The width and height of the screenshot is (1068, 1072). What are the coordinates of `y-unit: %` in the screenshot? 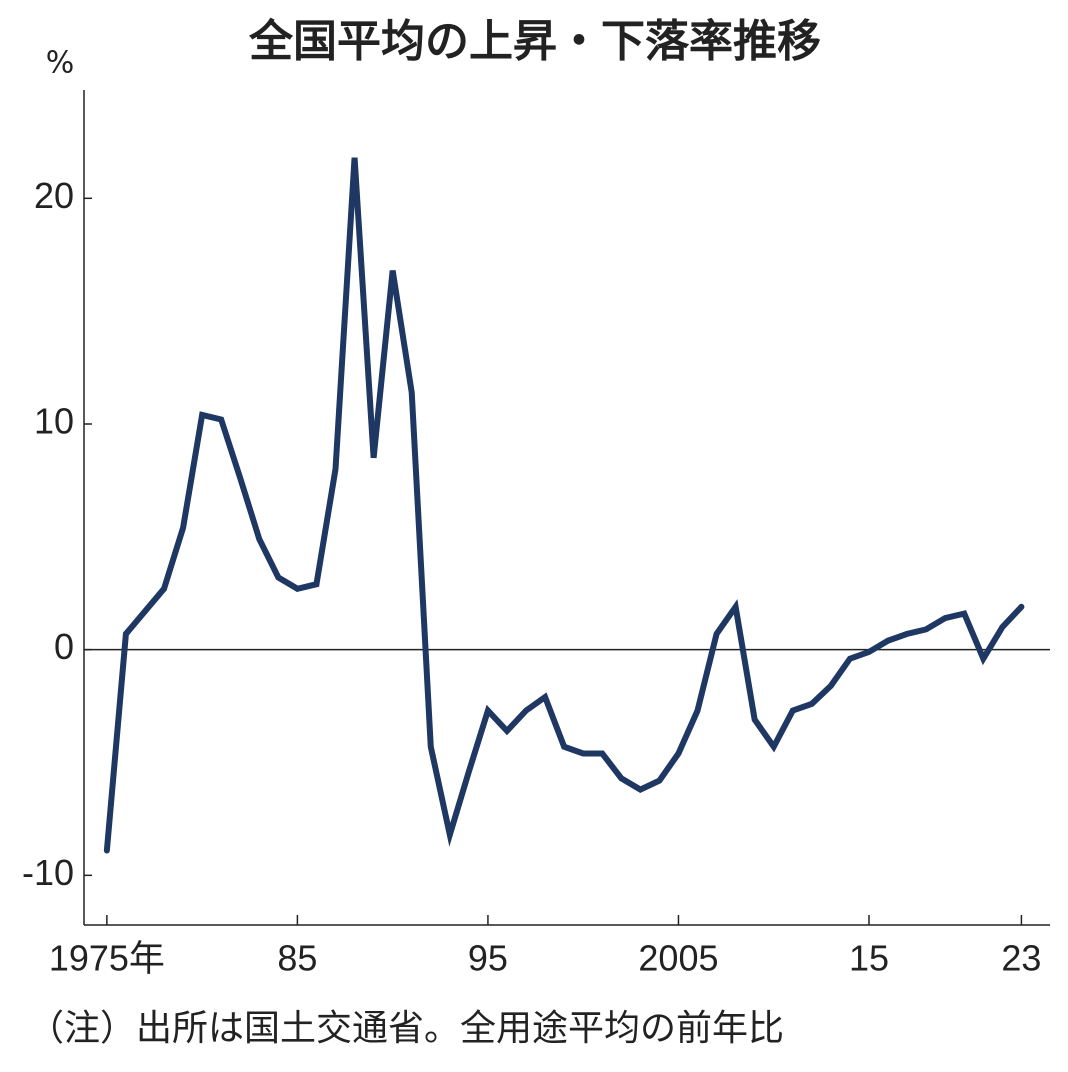 It's located at (60, 63).